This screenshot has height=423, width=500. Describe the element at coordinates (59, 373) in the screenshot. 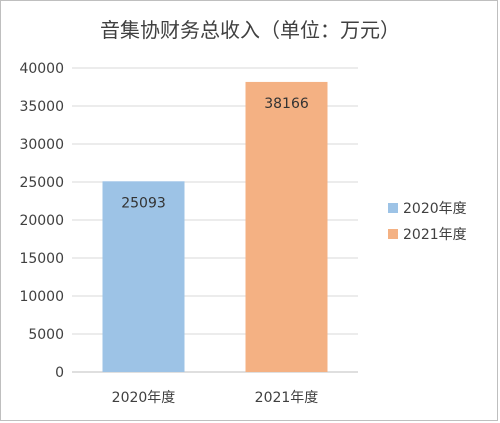

I see `y-tick-label: 0` at that location.